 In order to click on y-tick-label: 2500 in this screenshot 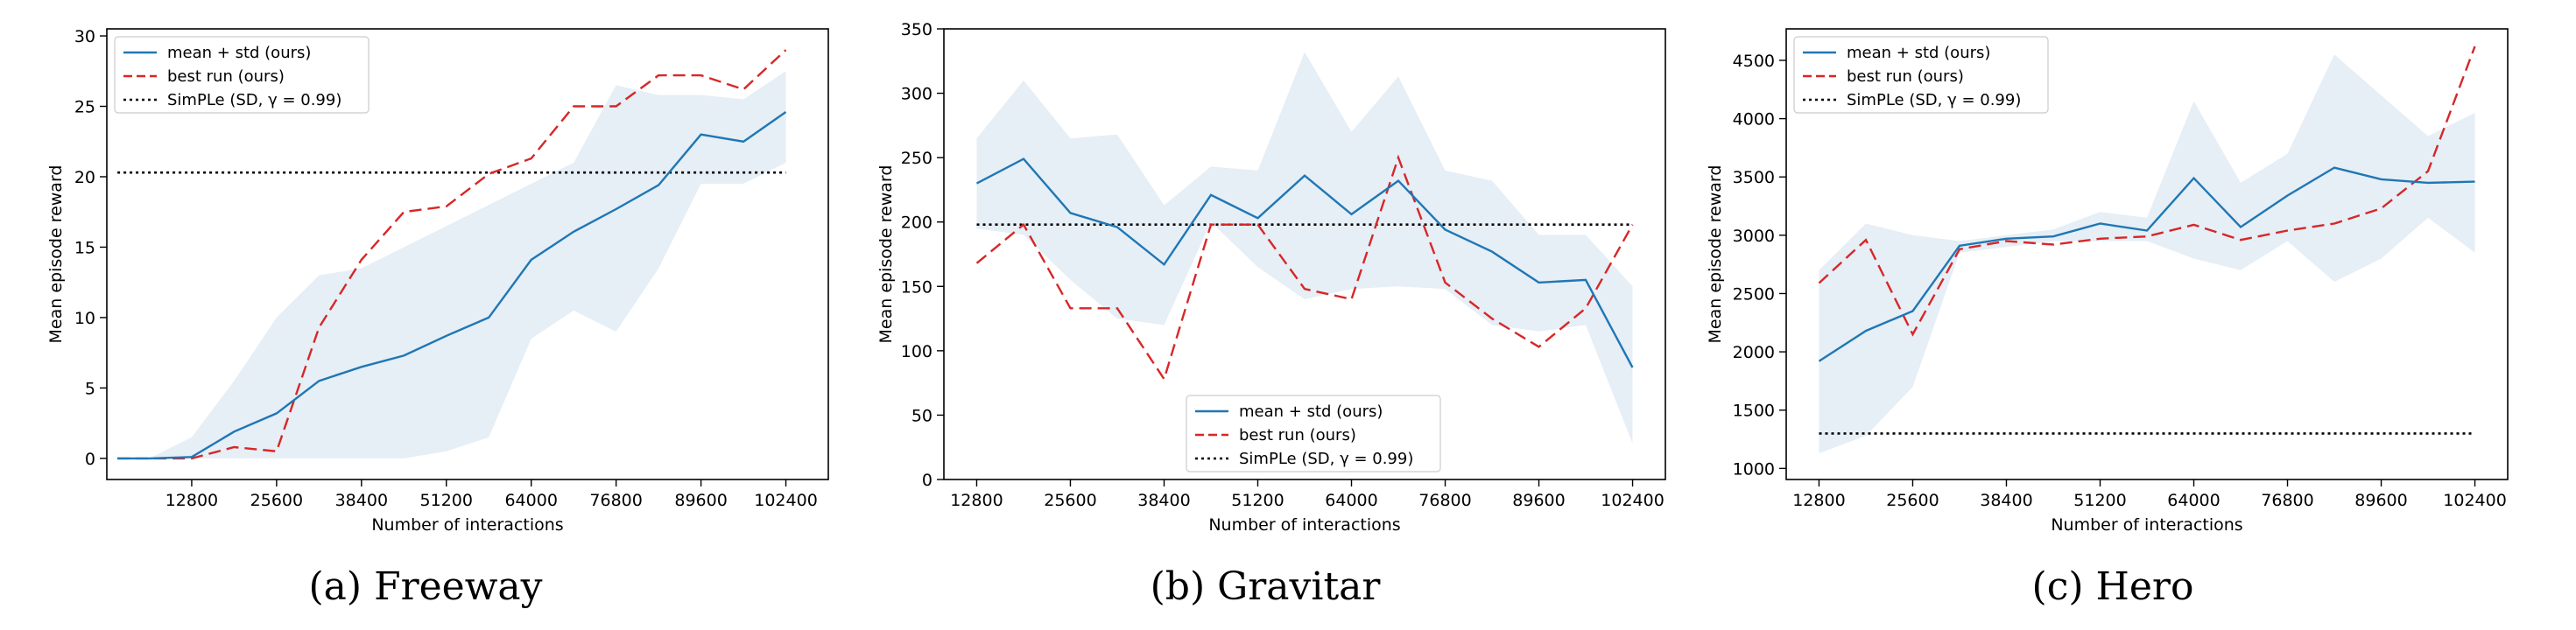, I will do `click(1754, 294)`.